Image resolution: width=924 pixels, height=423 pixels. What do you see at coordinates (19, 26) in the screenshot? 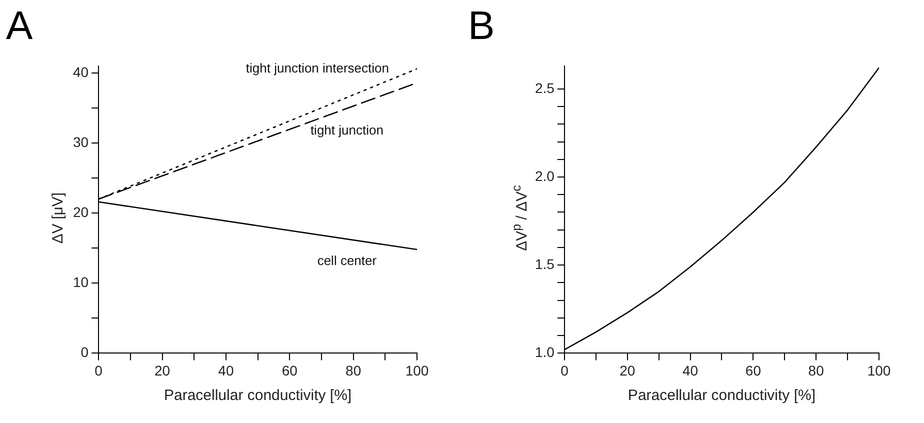
I see `chart-title: A` at bounding box center [19, 26].